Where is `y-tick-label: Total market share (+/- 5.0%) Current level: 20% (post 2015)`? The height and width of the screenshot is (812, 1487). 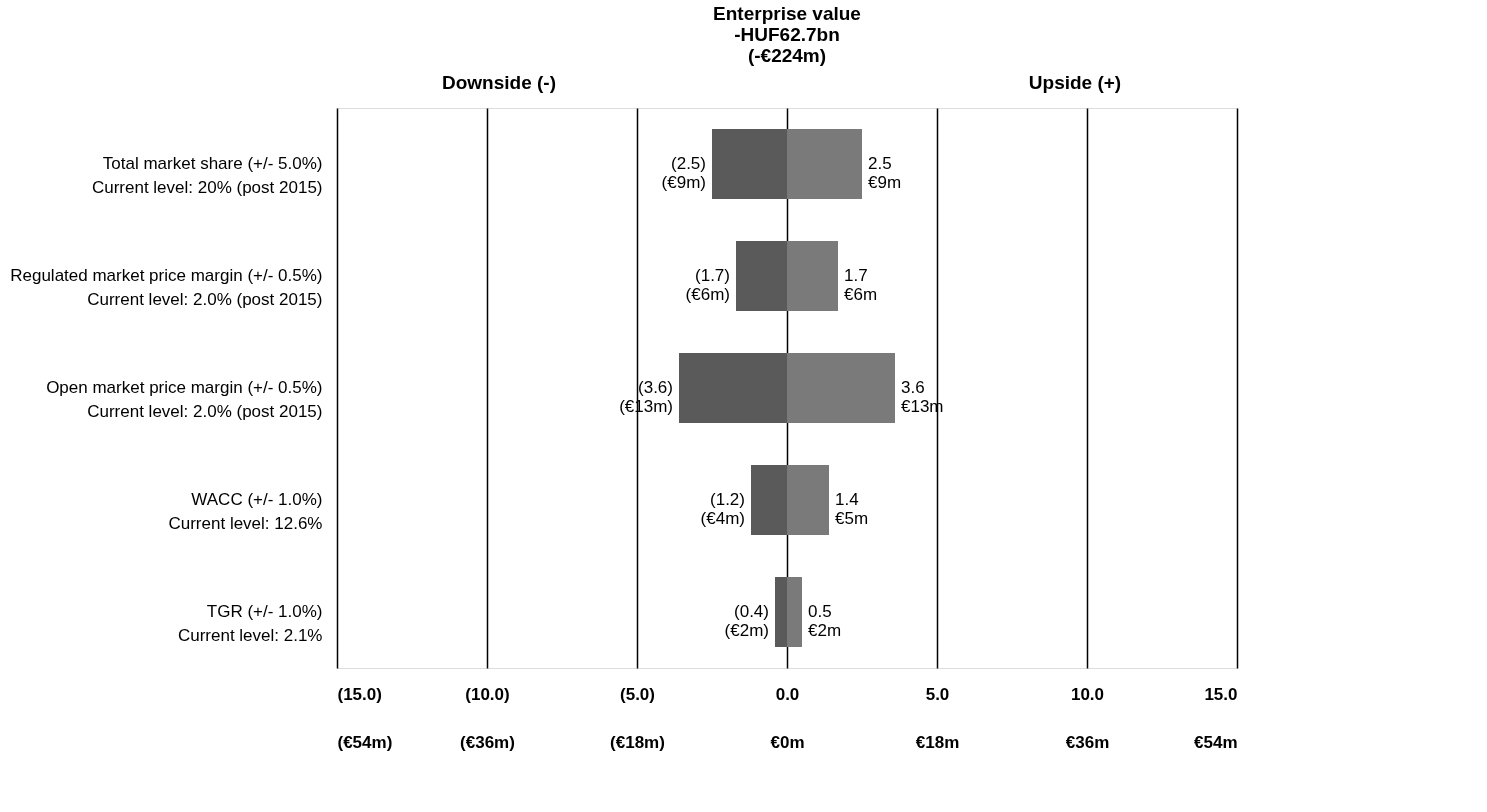
y-tick-label: Total market share (+/- 5.0%) Current level: 20% (post 2015) is located at coordinates (207, 175).